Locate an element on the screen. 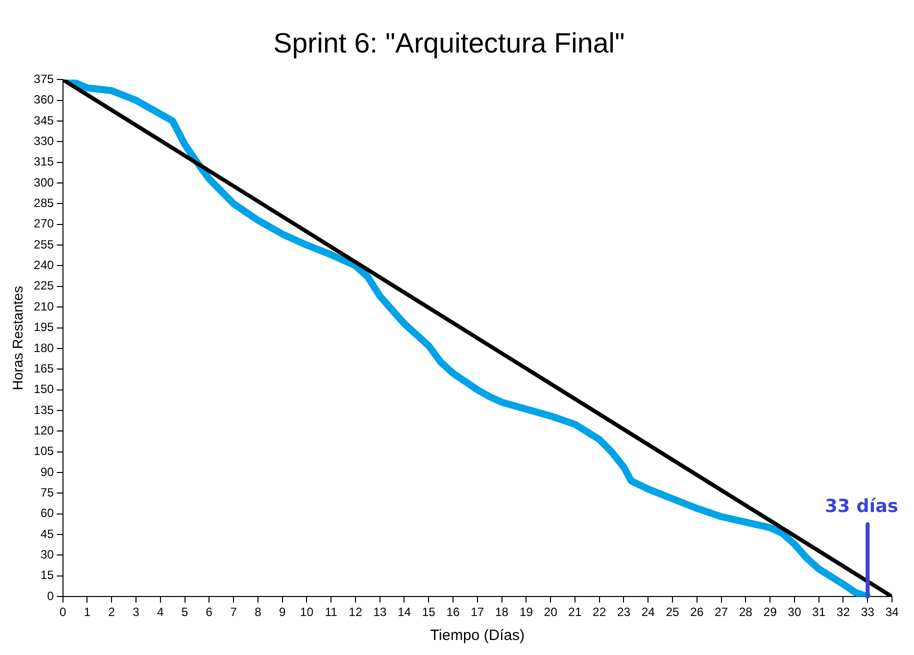  y-tick-label: 210 is located at coordinates (44, 306).